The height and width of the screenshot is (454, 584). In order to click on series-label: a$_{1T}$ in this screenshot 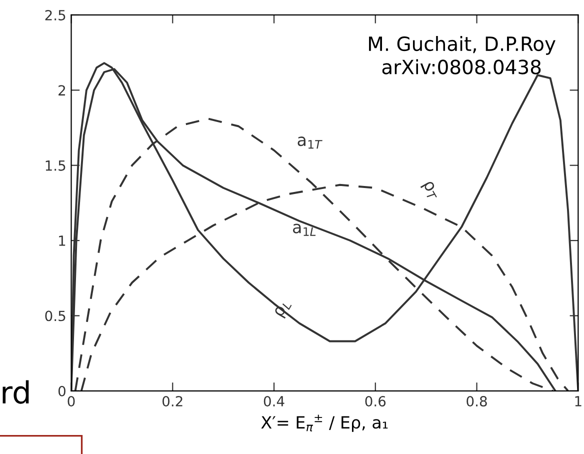, I will do `click(310, 142)`.